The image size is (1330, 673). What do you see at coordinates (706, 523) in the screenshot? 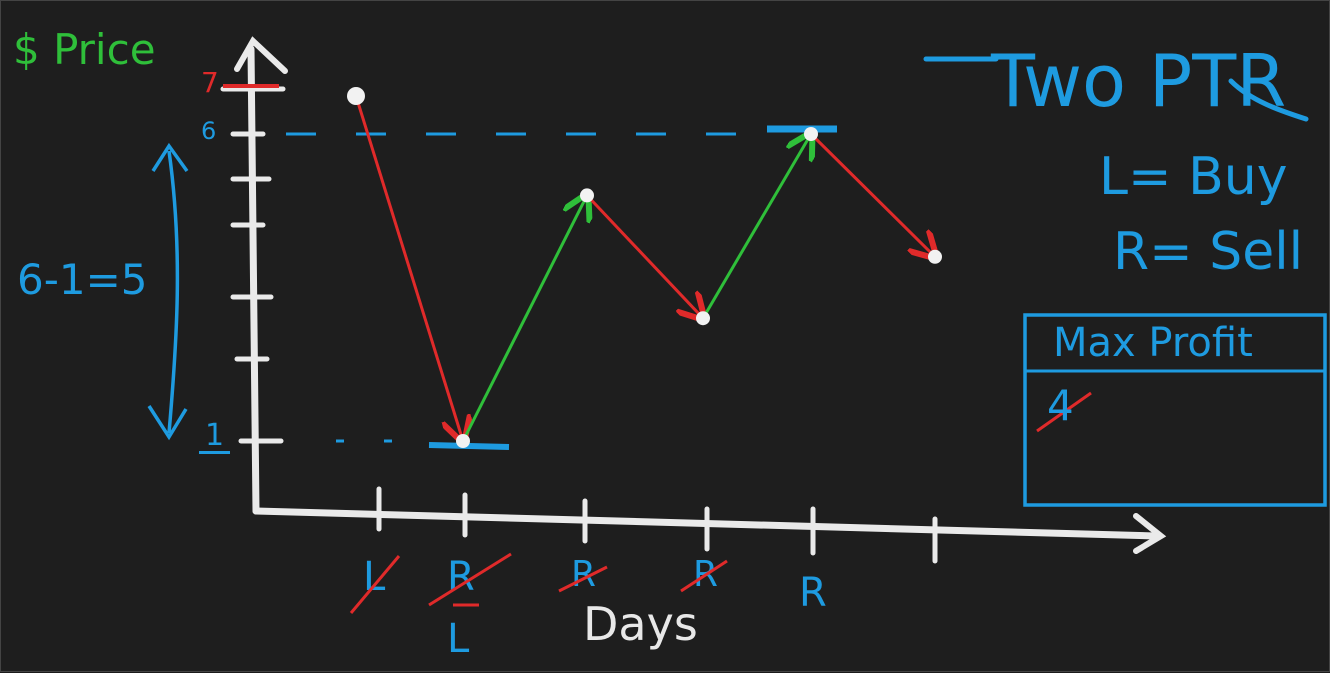
I see `x-axis` at bounding box center [706, 523].